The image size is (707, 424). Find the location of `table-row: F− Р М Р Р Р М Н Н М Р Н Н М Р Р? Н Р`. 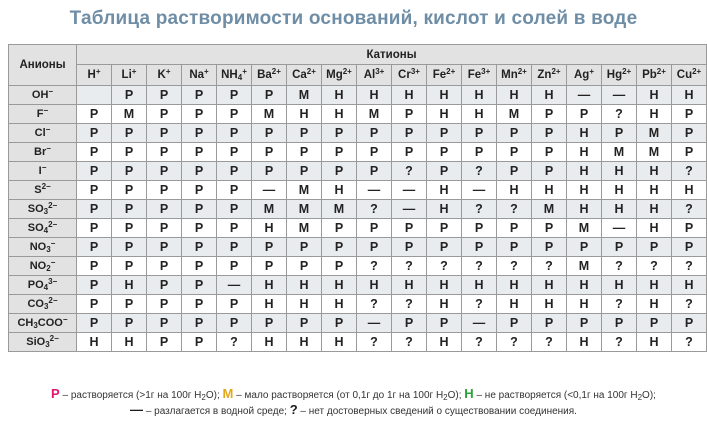

table-row: F− Р М Р Р Р М Н Н М Р Н Н М Р Р? Н Р is located at coordinates (357, 114).